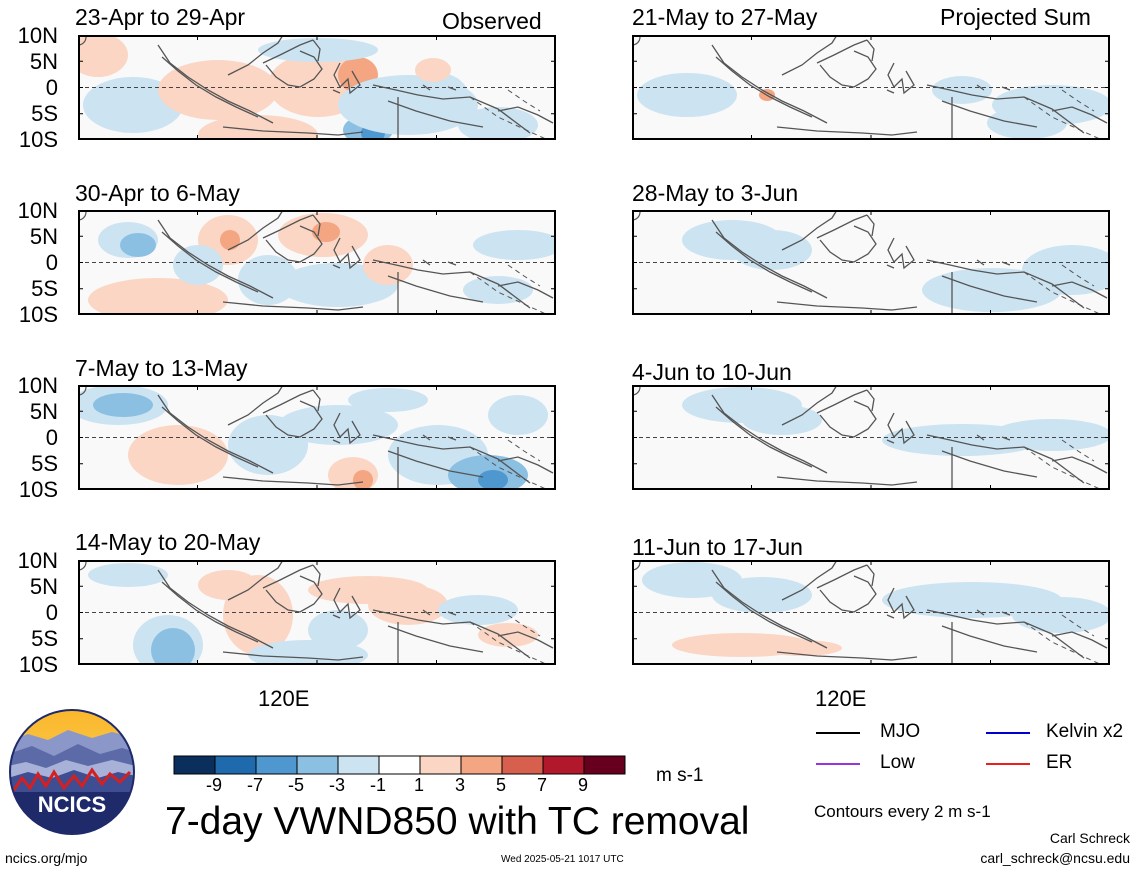  Describe the element at coordinates (725, 17) in the screenshot. I see `panel-title-proj-1: 21-May to 27-May` at that location.